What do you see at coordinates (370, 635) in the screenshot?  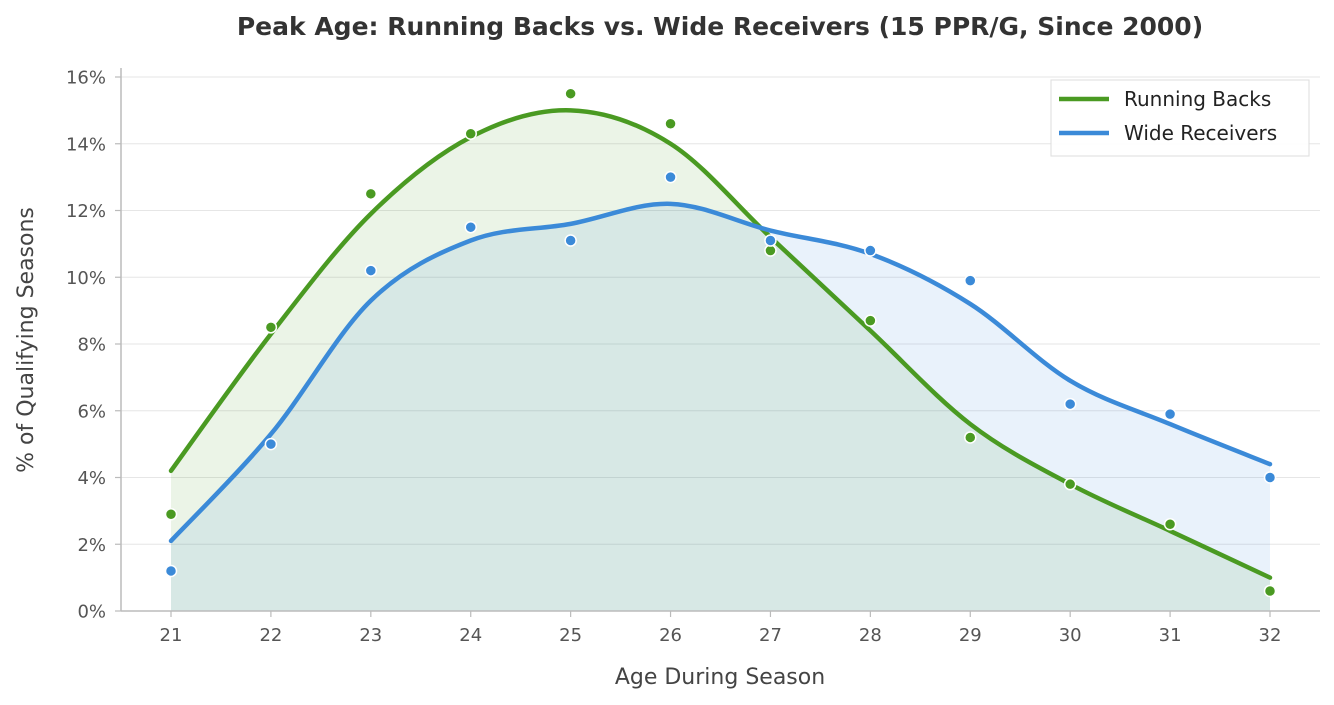 I see `x-tick-label: 23` at bounding box center [370, 635].